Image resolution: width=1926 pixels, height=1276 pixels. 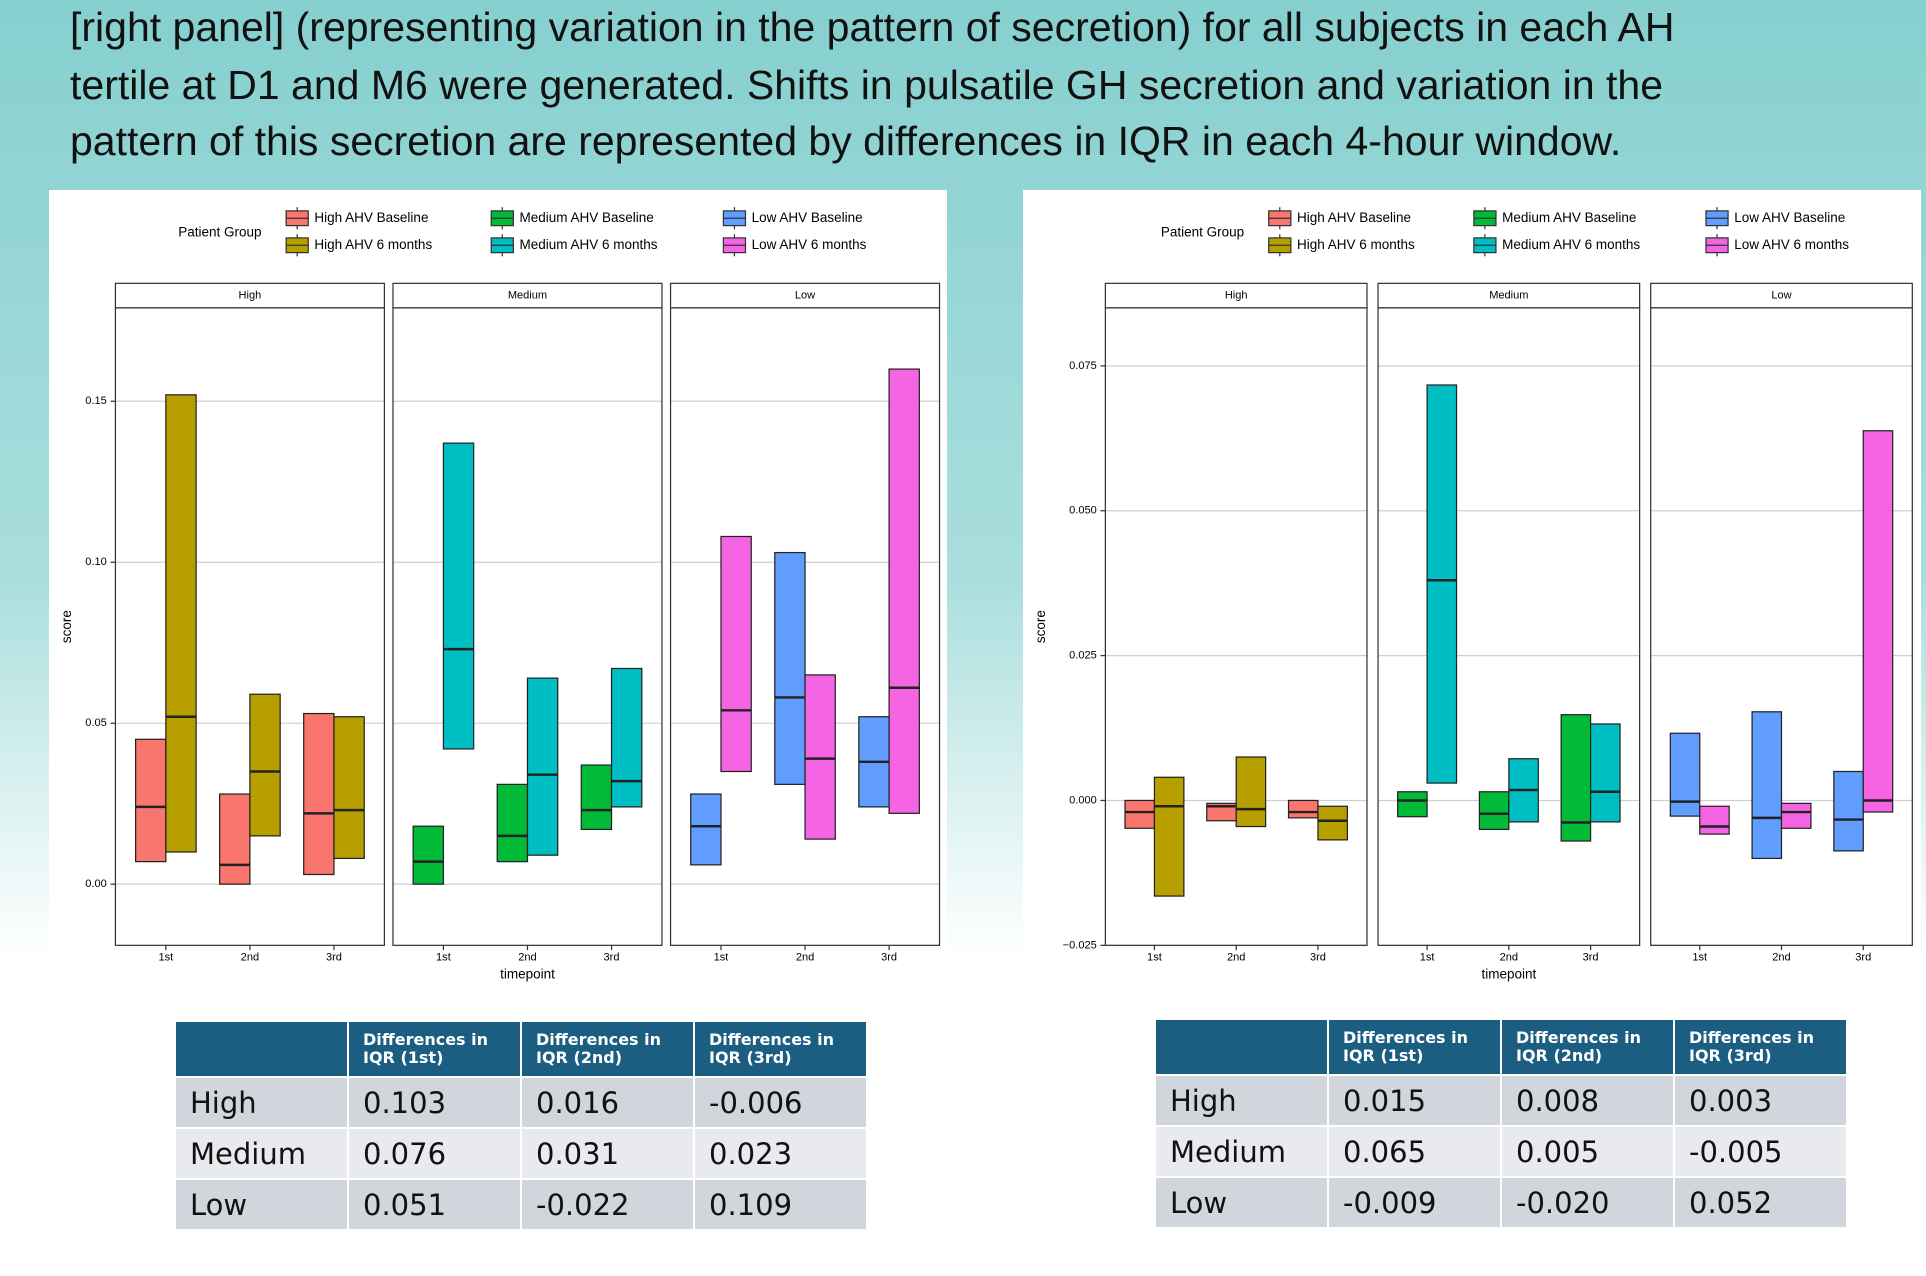 I want to click on facet-label: Medium, so click(x=527, y=296).